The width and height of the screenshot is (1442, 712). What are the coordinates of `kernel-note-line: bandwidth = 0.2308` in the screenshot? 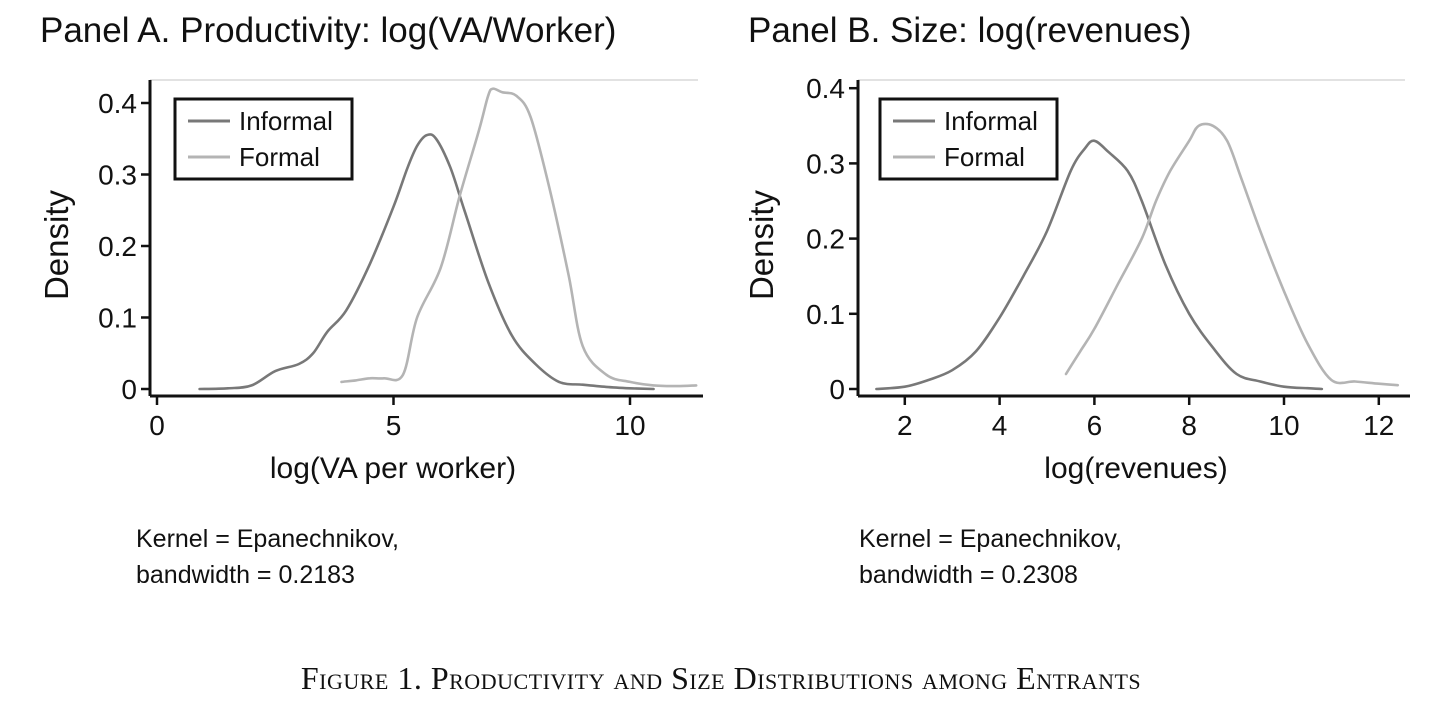 It's located at (968, 575).